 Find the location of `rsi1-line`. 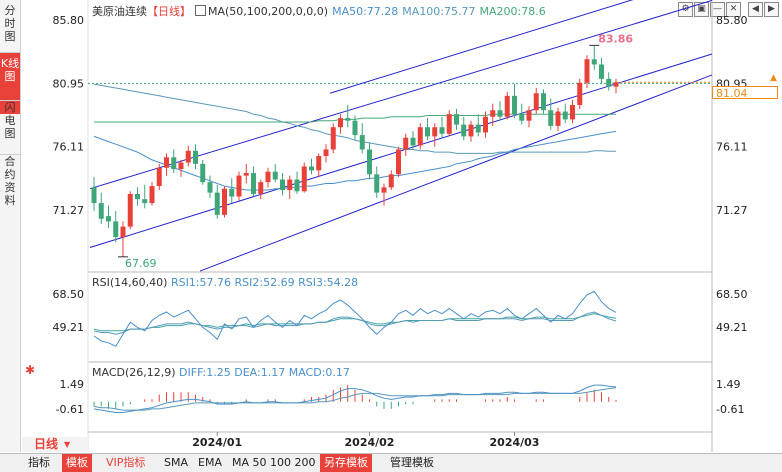

rsi1-line is located at coordinates (355, 318).